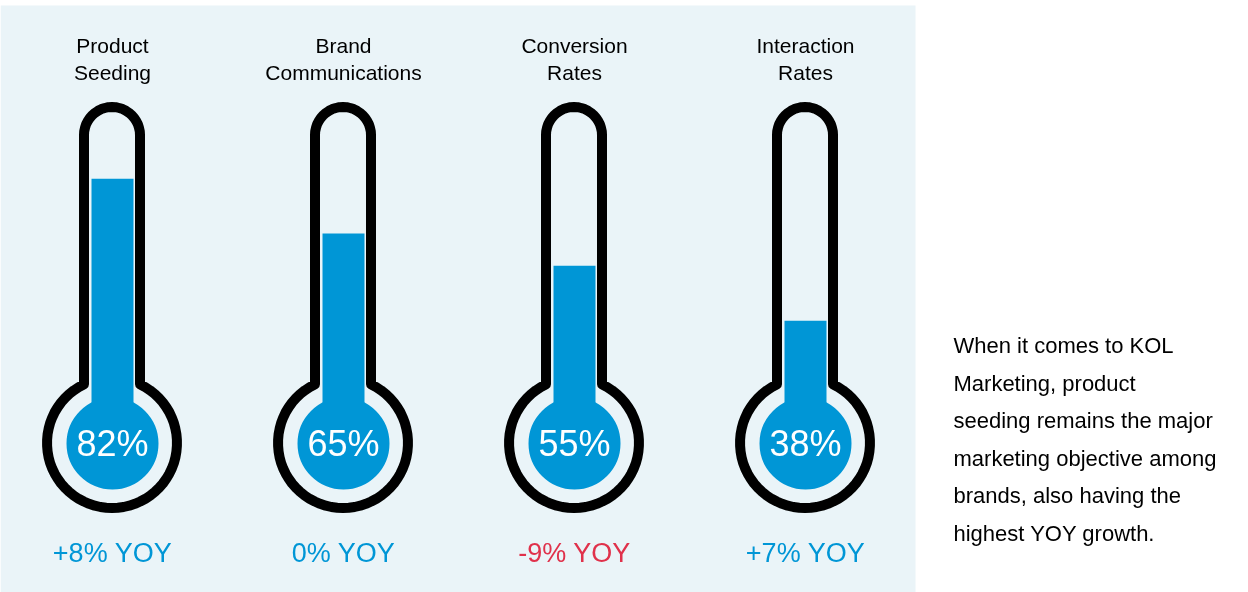 Image resolution: width=1248 pixels, height=592 pixels. What do you see at coordinates (343, 552) in the screenshot?
I see `text: 0% YOY` at bounding box center [343, 552].